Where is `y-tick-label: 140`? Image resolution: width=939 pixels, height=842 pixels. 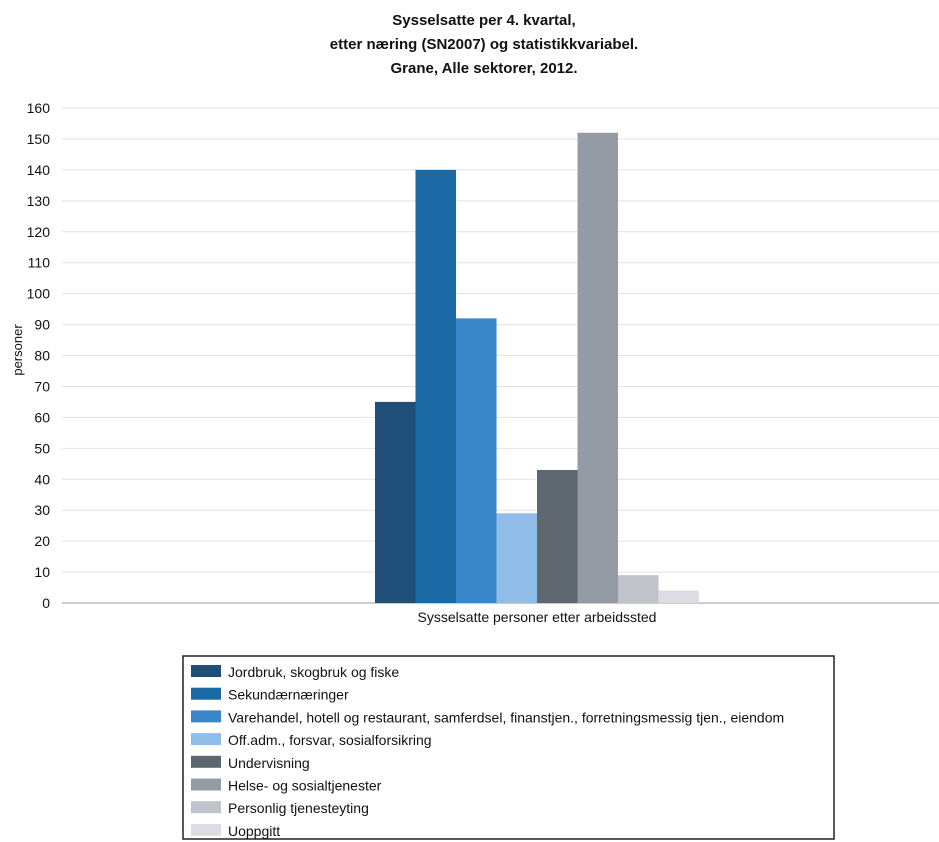 y-tick-label: 140 is located at coordinates (39, 170).